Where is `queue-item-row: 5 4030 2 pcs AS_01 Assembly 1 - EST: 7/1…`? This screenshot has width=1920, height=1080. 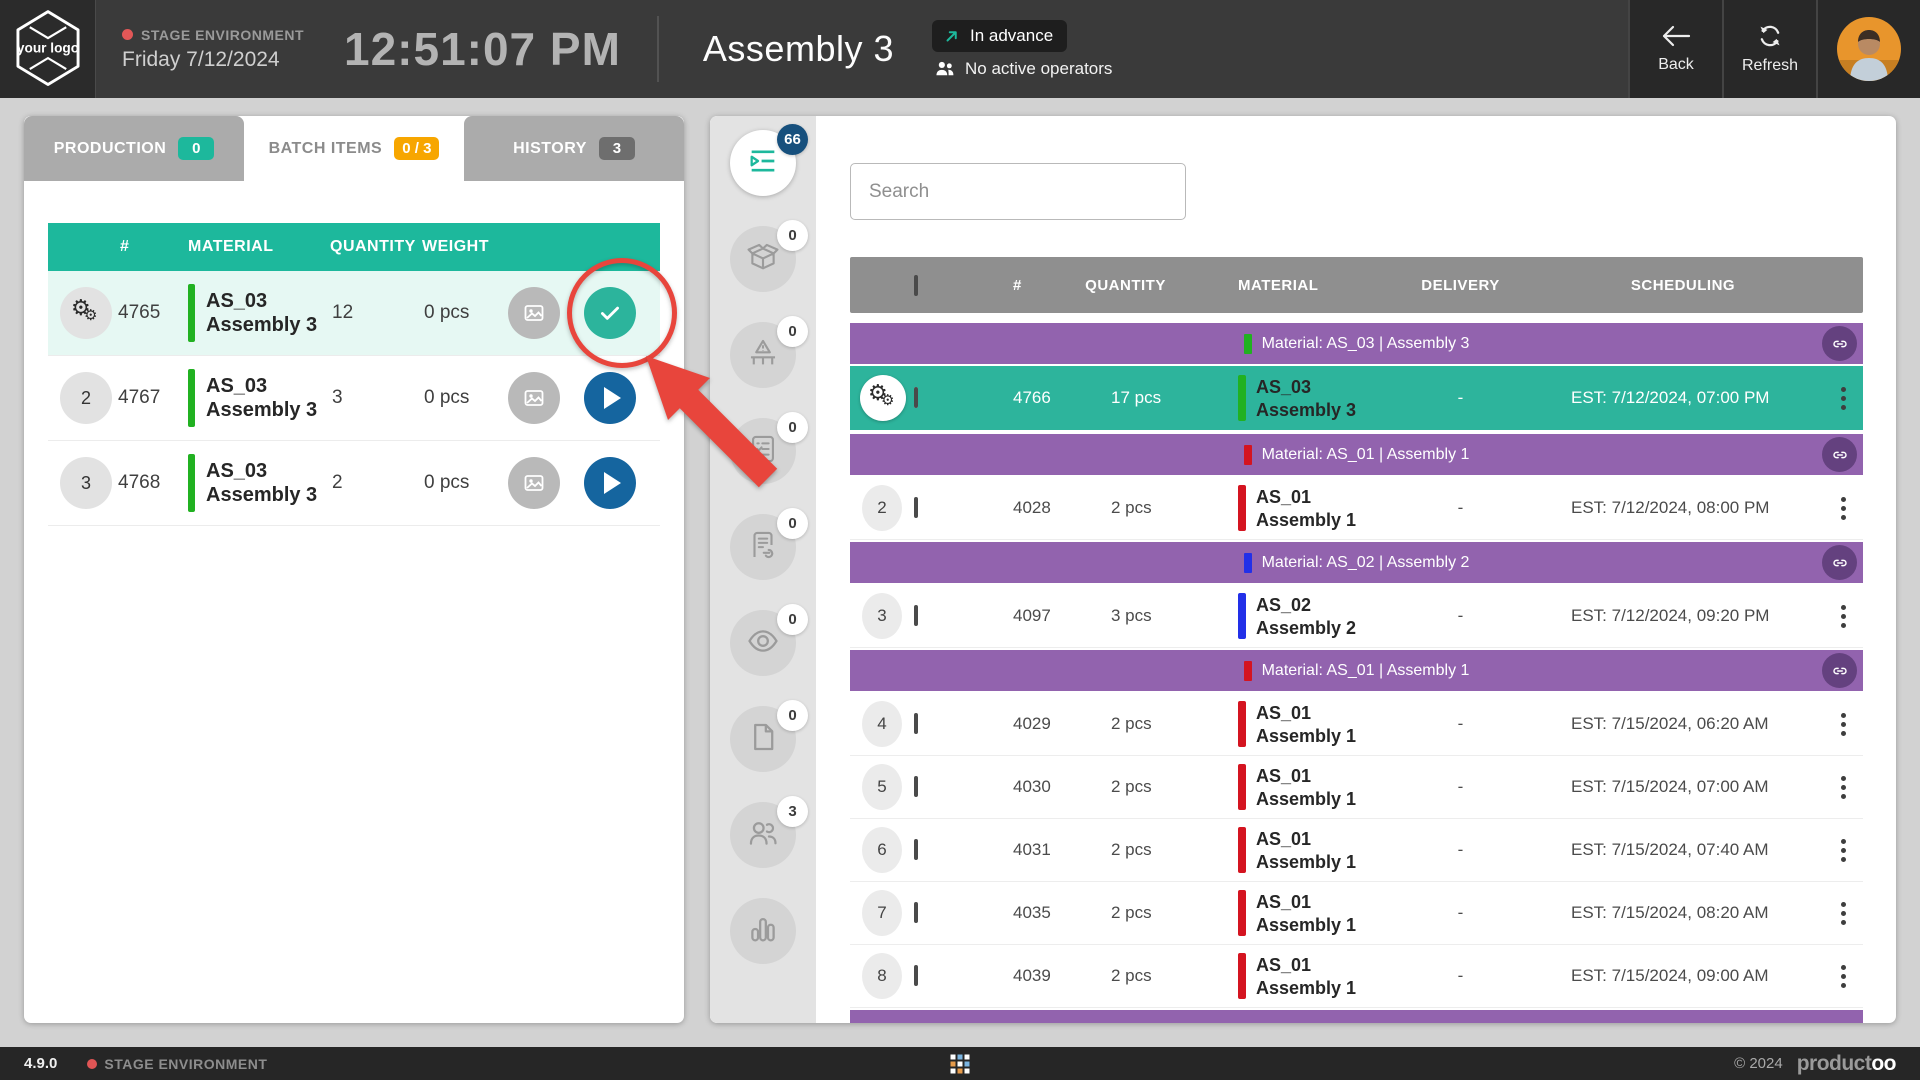
queue-item-row: 5 4030 2 pcs AS_01 Assembly 1 - EST: 7/1… is located at coordinates (1356, 787).